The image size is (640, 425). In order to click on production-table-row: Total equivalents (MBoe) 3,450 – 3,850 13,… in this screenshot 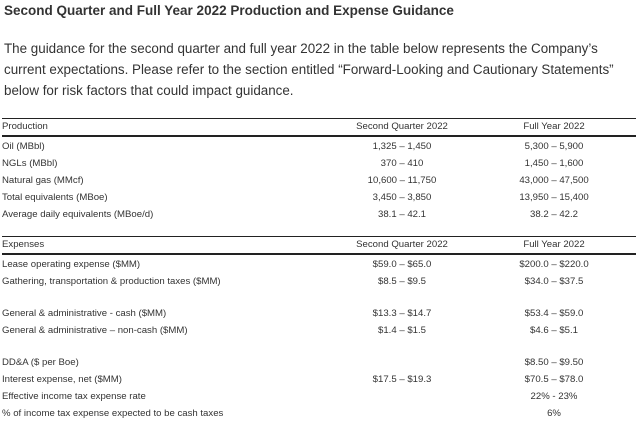, I will do `click(319, 197)`.